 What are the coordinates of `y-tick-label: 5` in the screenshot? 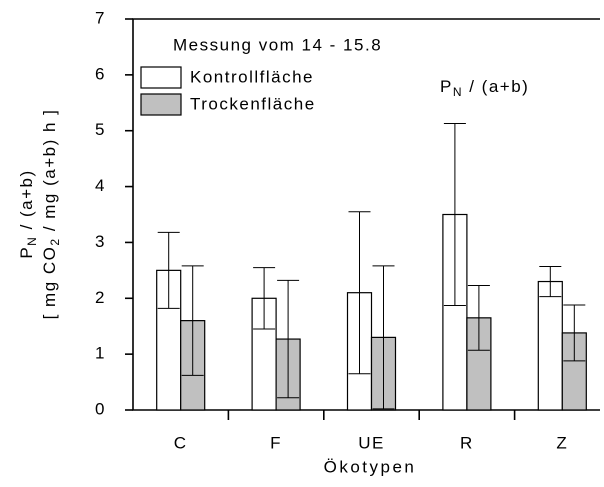 It's located at (100, 129).